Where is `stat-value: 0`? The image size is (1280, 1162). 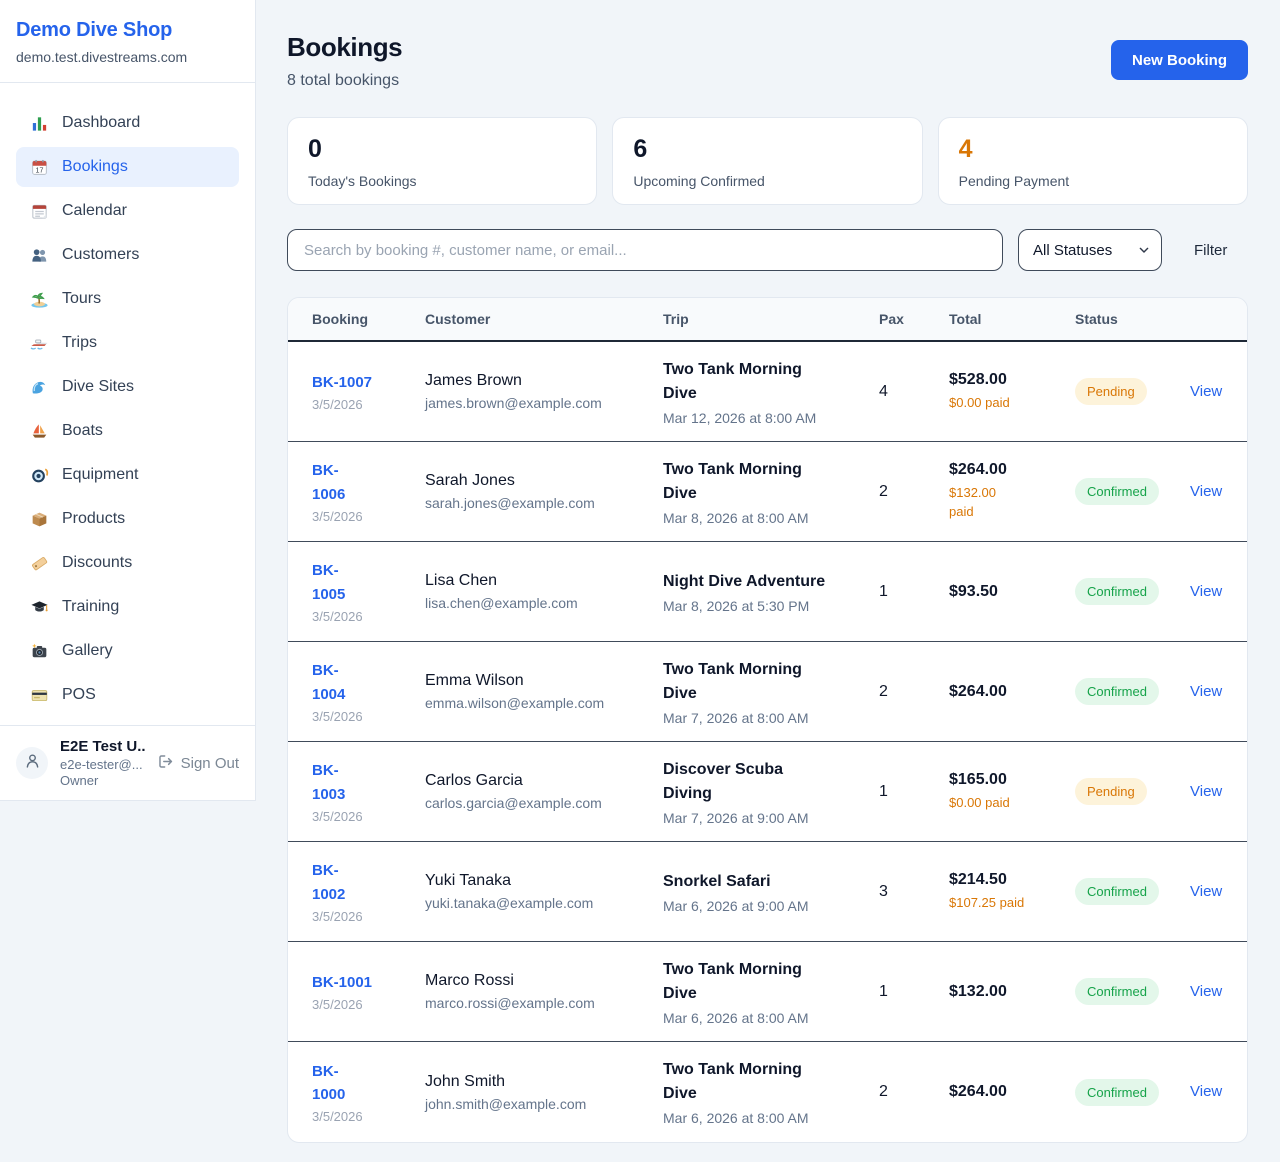
stat-value: 0 is located at coordinates (315, 149).